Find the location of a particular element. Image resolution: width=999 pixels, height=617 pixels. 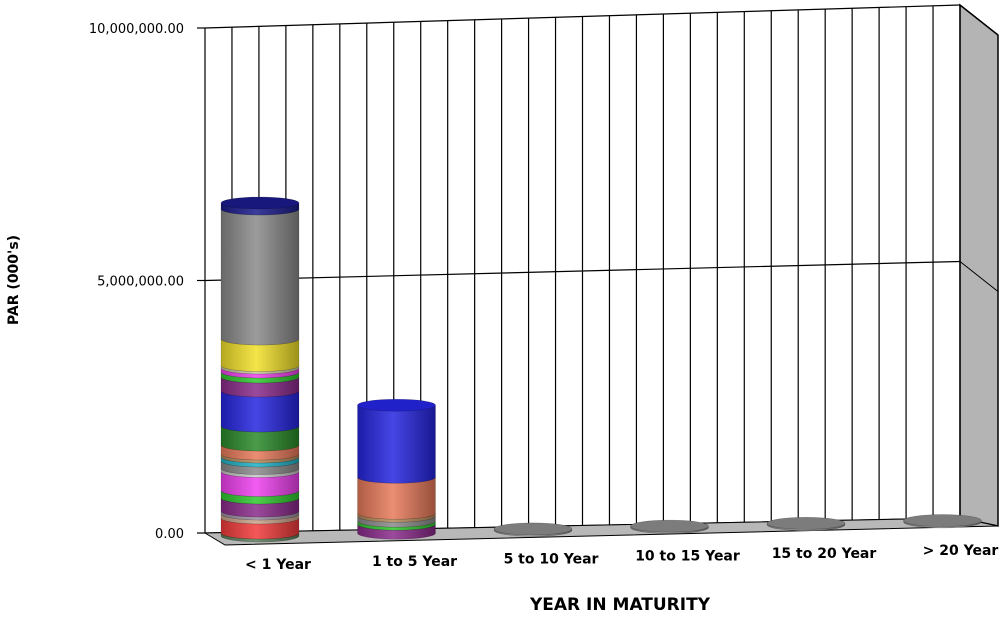

x-category-label: > 20 Year is located at coordinates (961, 551).